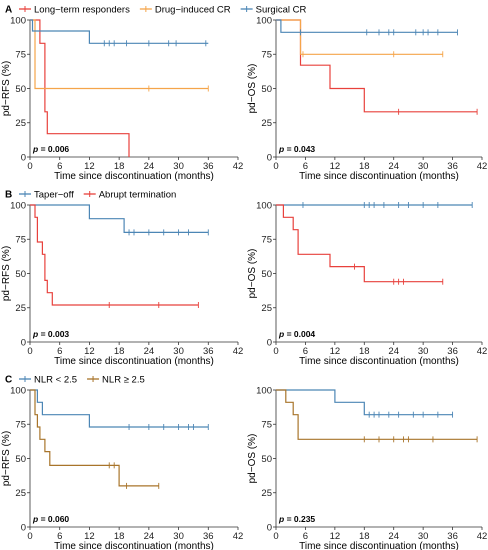 The height and width of the screenshot is (550, 488). Describe the element at coordinates (299, 519) in the screenshot. I see `p-value-number: = 0.235` at that location.